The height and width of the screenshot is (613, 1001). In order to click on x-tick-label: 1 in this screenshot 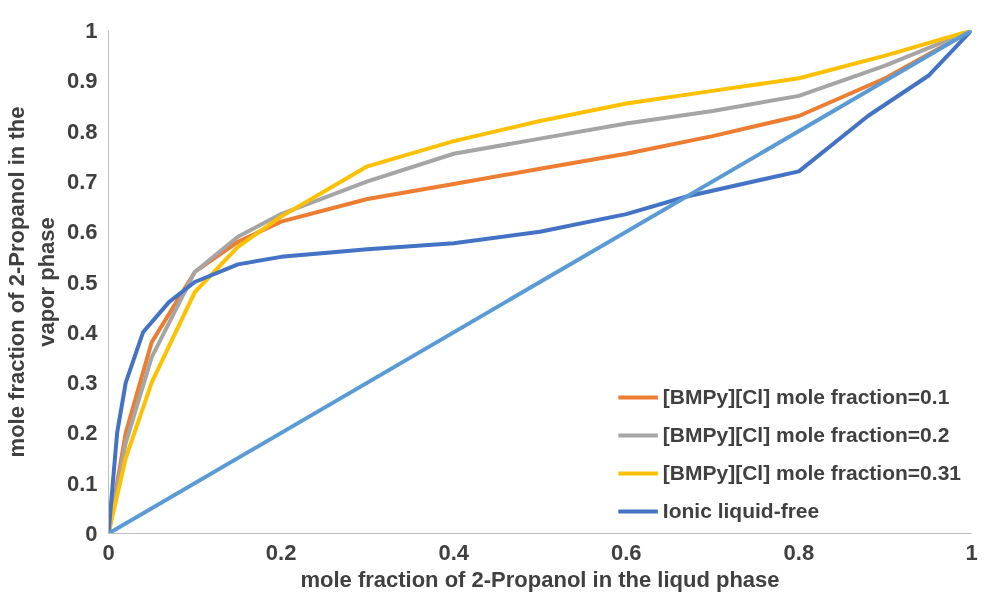, I will do `click(971, 552)`.